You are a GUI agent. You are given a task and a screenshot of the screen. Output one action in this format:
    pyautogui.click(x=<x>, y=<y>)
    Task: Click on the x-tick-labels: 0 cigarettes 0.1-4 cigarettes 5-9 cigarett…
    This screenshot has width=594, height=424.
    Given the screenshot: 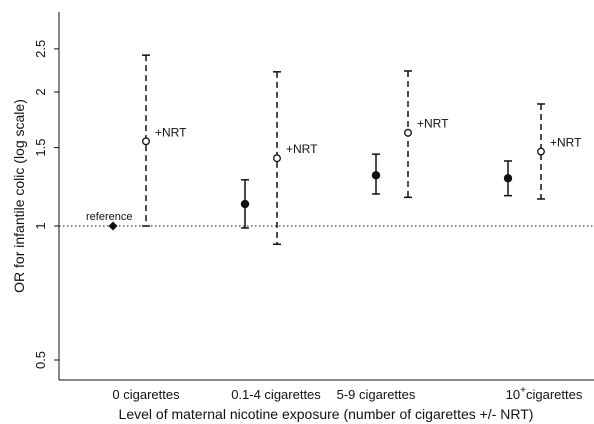 What is the action you would take?
    pyautogui.click(x=347, y=393)
    